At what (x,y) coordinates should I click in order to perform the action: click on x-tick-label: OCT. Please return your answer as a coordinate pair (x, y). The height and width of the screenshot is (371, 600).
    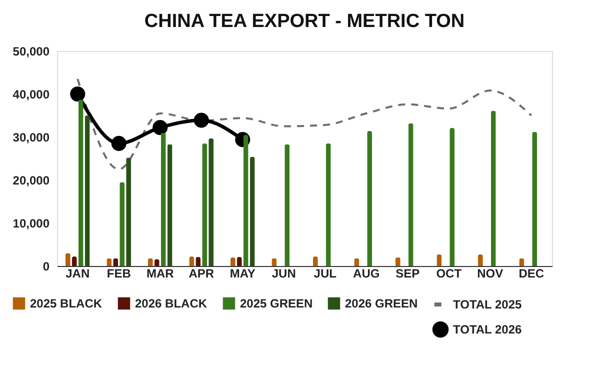
    Looking at the image, I should click on (449, 273).